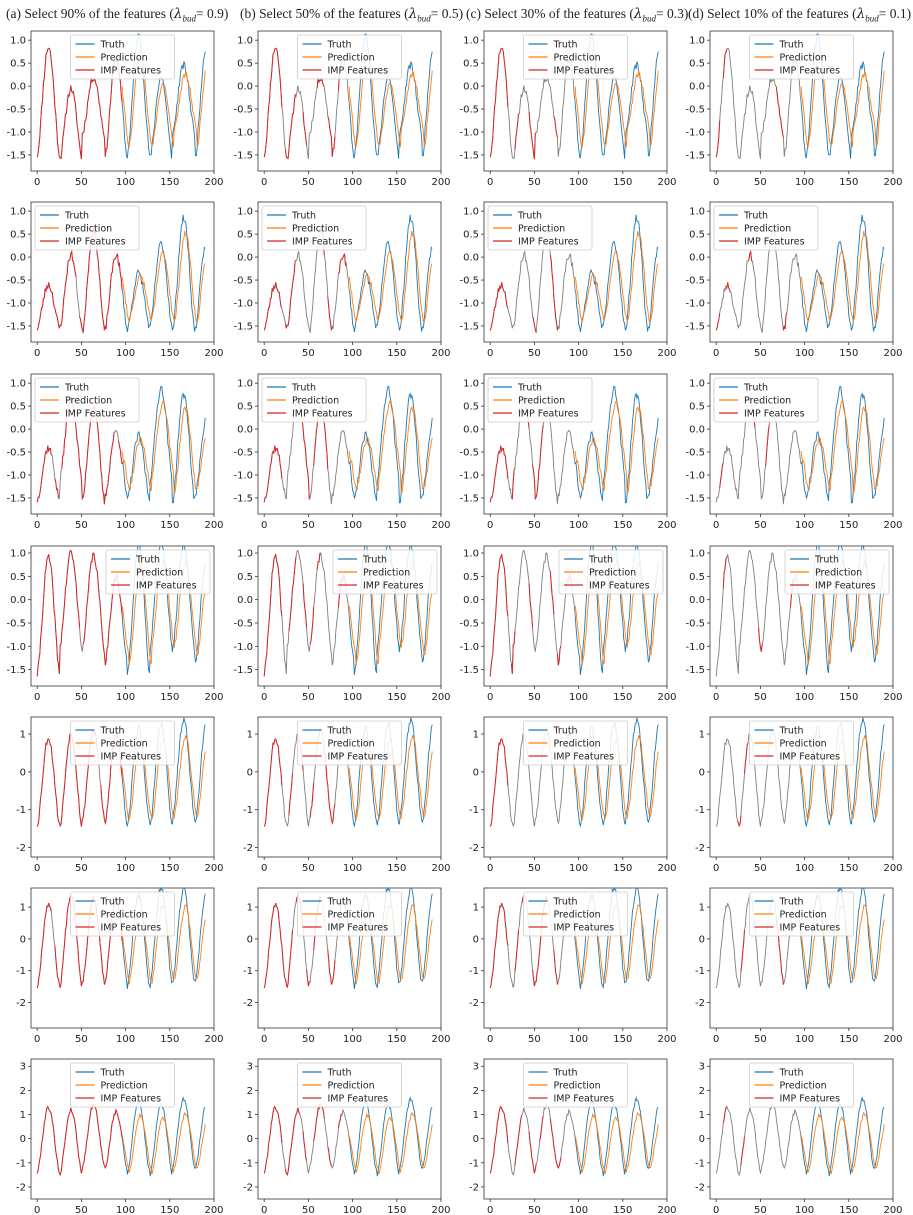 The height and width of the screenshot is (1215, 913). Describe the element at coordinates (574, 445) in the screenshot. I see `series-group` at that location.